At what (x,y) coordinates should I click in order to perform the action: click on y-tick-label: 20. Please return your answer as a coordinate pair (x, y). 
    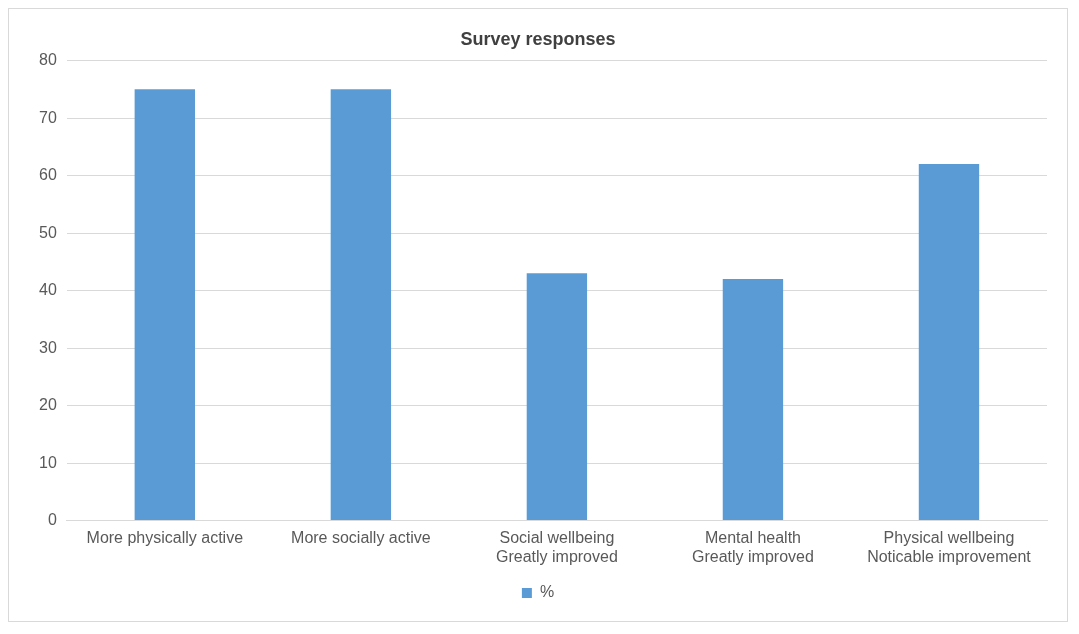
    Looking at the image, I should click on (48, 405).